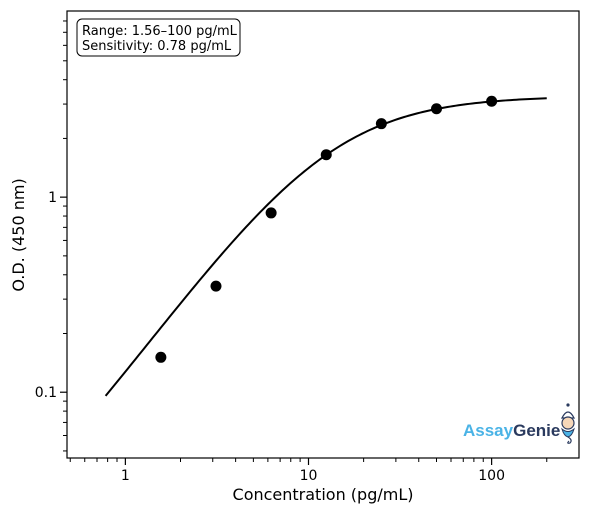  Describe the element at coordinates (52, 198) in the screenshot. I see `y-tick-label: 1` at that location.